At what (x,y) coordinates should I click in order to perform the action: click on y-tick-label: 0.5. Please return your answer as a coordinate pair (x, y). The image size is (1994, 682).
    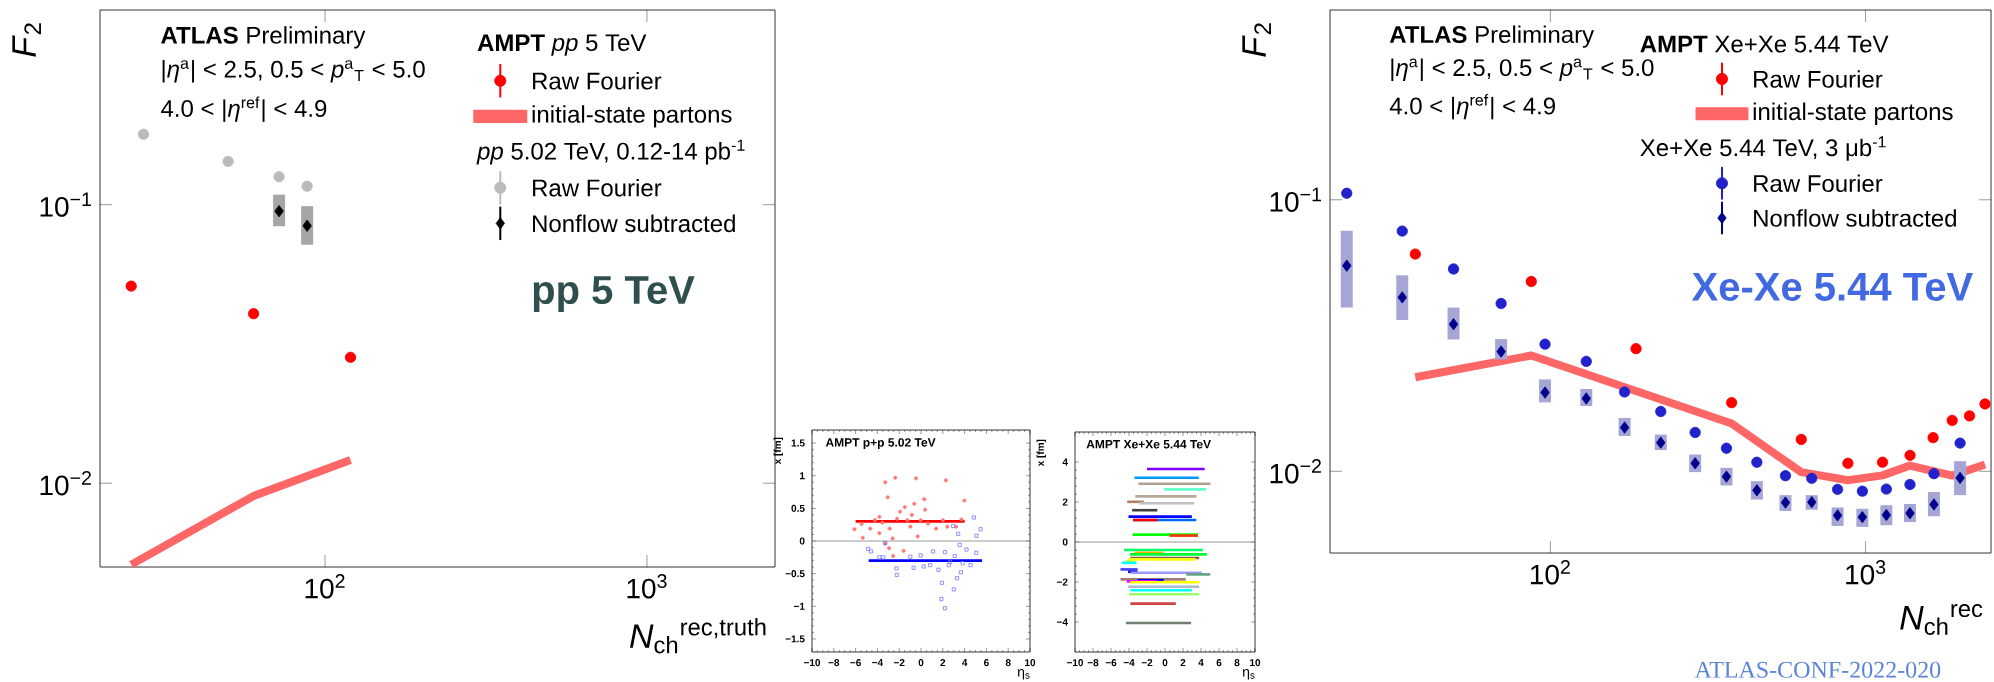
    Looking at the image, I should click on (798, 508).